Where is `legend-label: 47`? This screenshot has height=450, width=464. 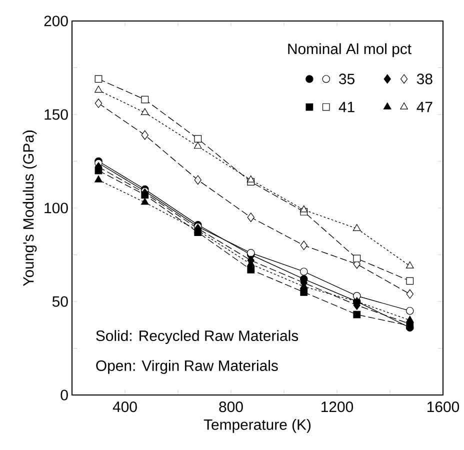 legend-label: 47 is located at coordinates (424, 107).